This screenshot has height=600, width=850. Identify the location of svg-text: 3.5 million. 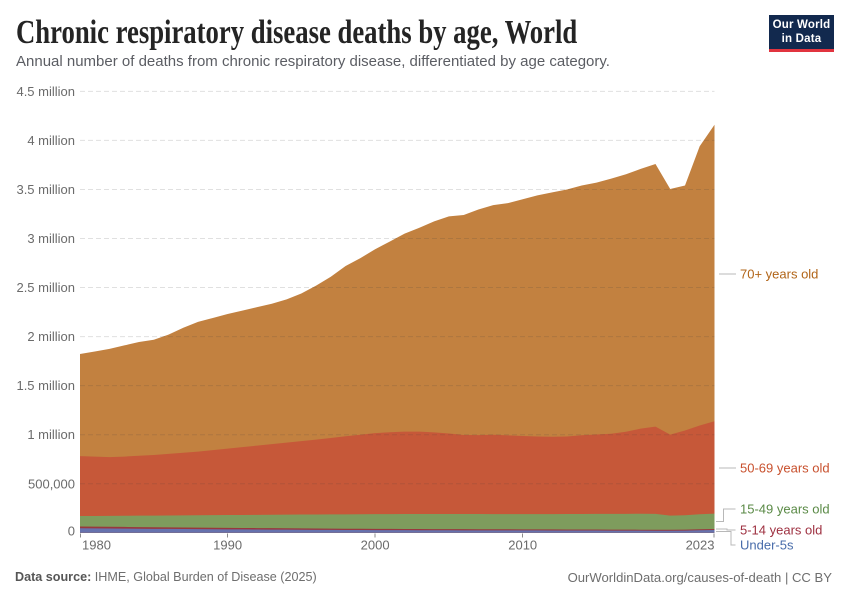
(45, 189).